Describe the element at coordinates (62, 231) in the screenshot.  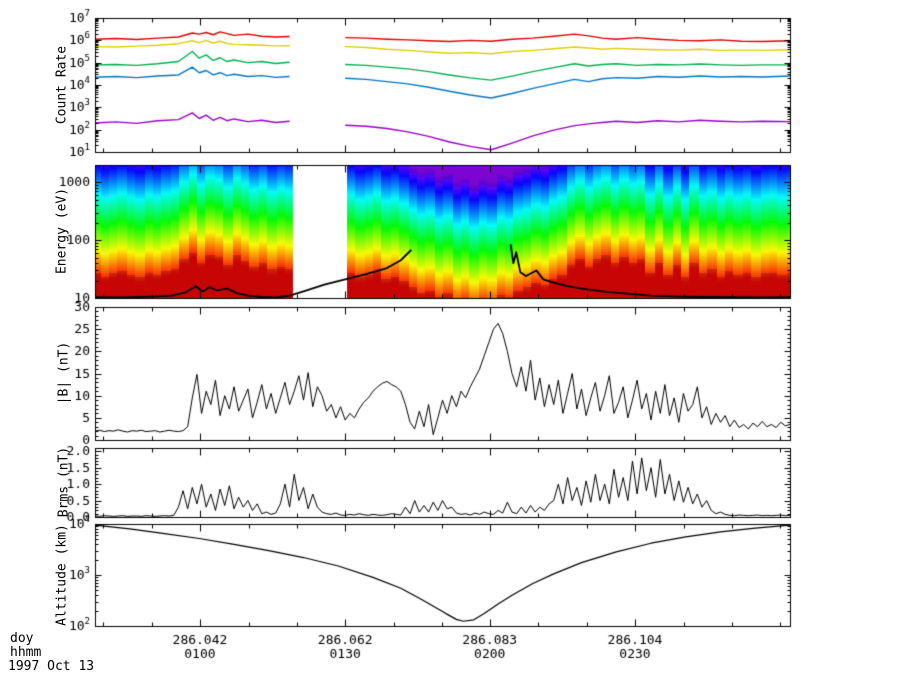
I see `energy-axis-title: Energy (eV)` at that location.